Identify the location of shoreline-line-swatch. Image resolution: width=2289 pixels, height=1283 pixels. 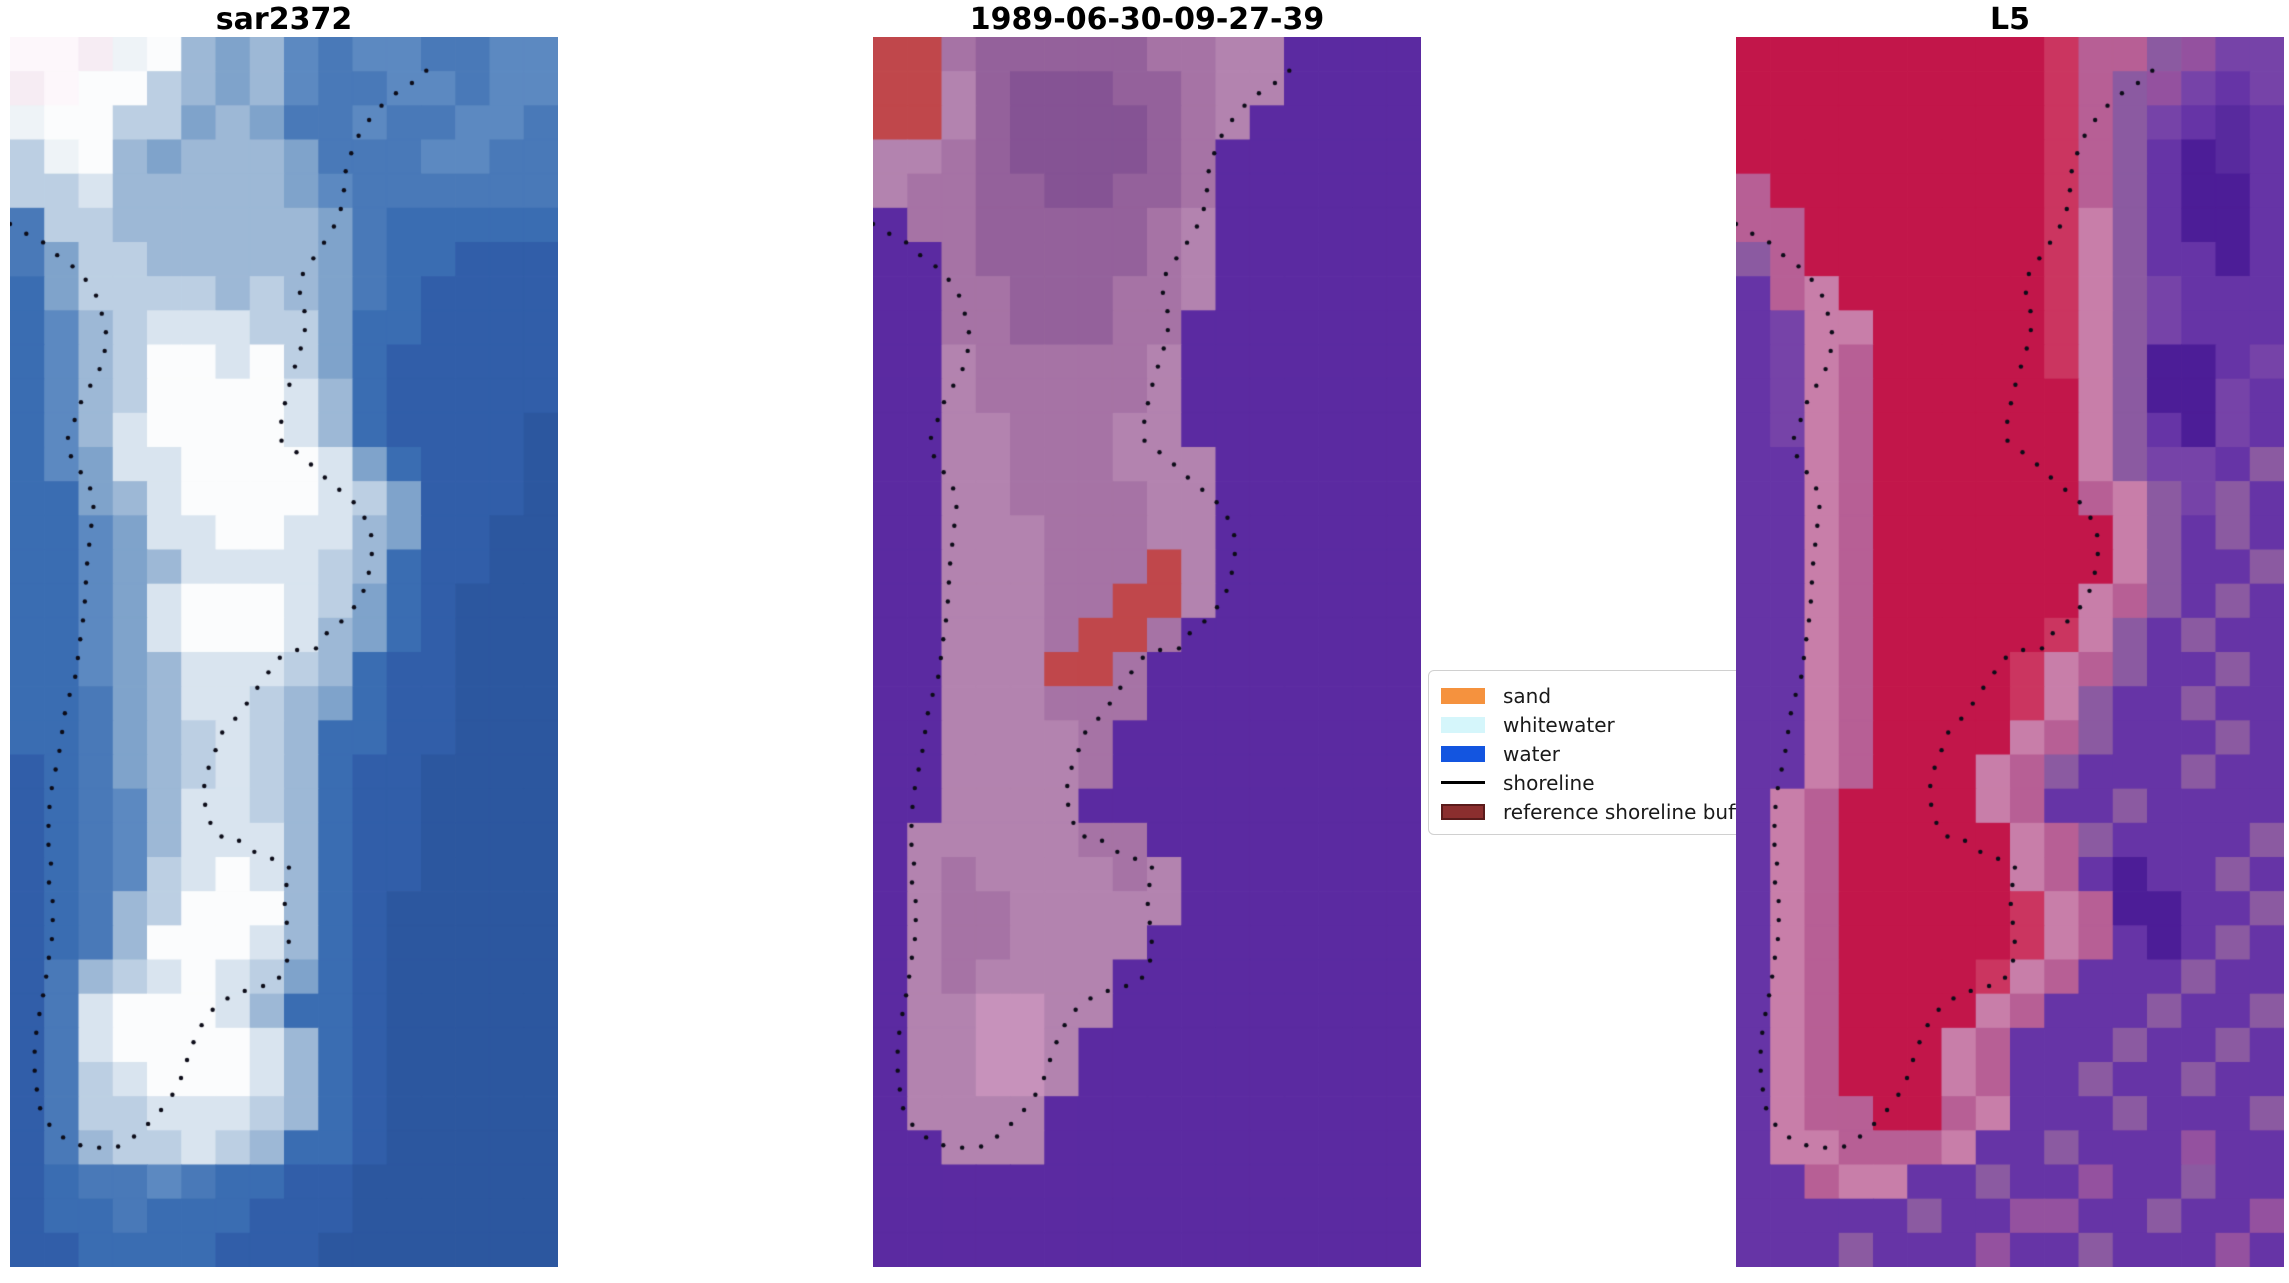
(1463, 782).